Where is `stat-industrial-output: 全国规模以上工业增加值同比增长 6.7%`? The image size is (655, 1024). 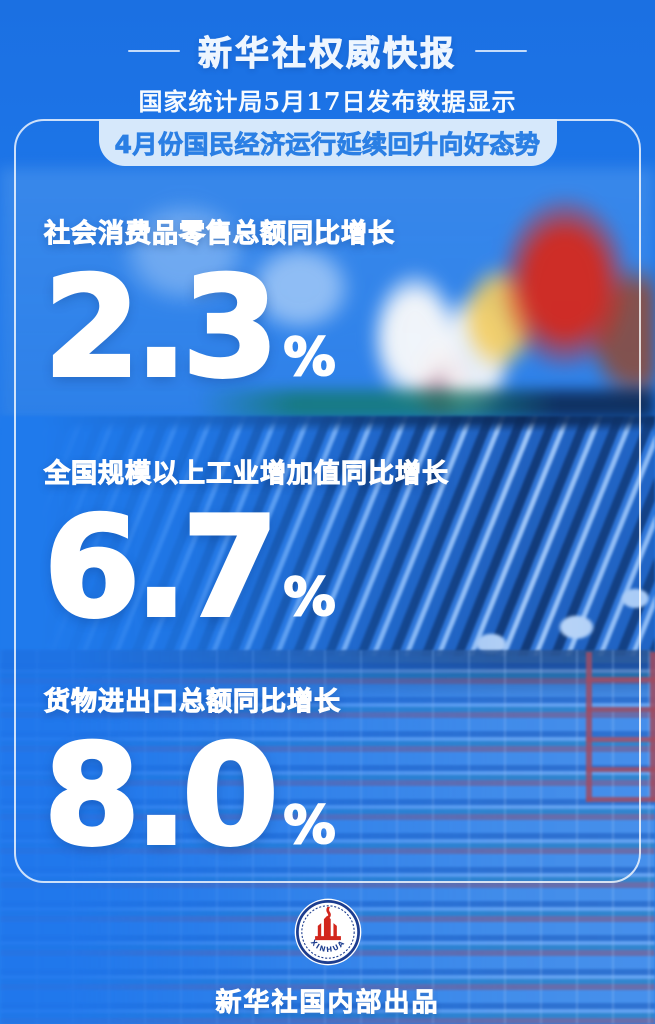 stat-industrial-output: 全国规模以上工业增加值同比增长 6.7% is located at coordinates (246, 548).